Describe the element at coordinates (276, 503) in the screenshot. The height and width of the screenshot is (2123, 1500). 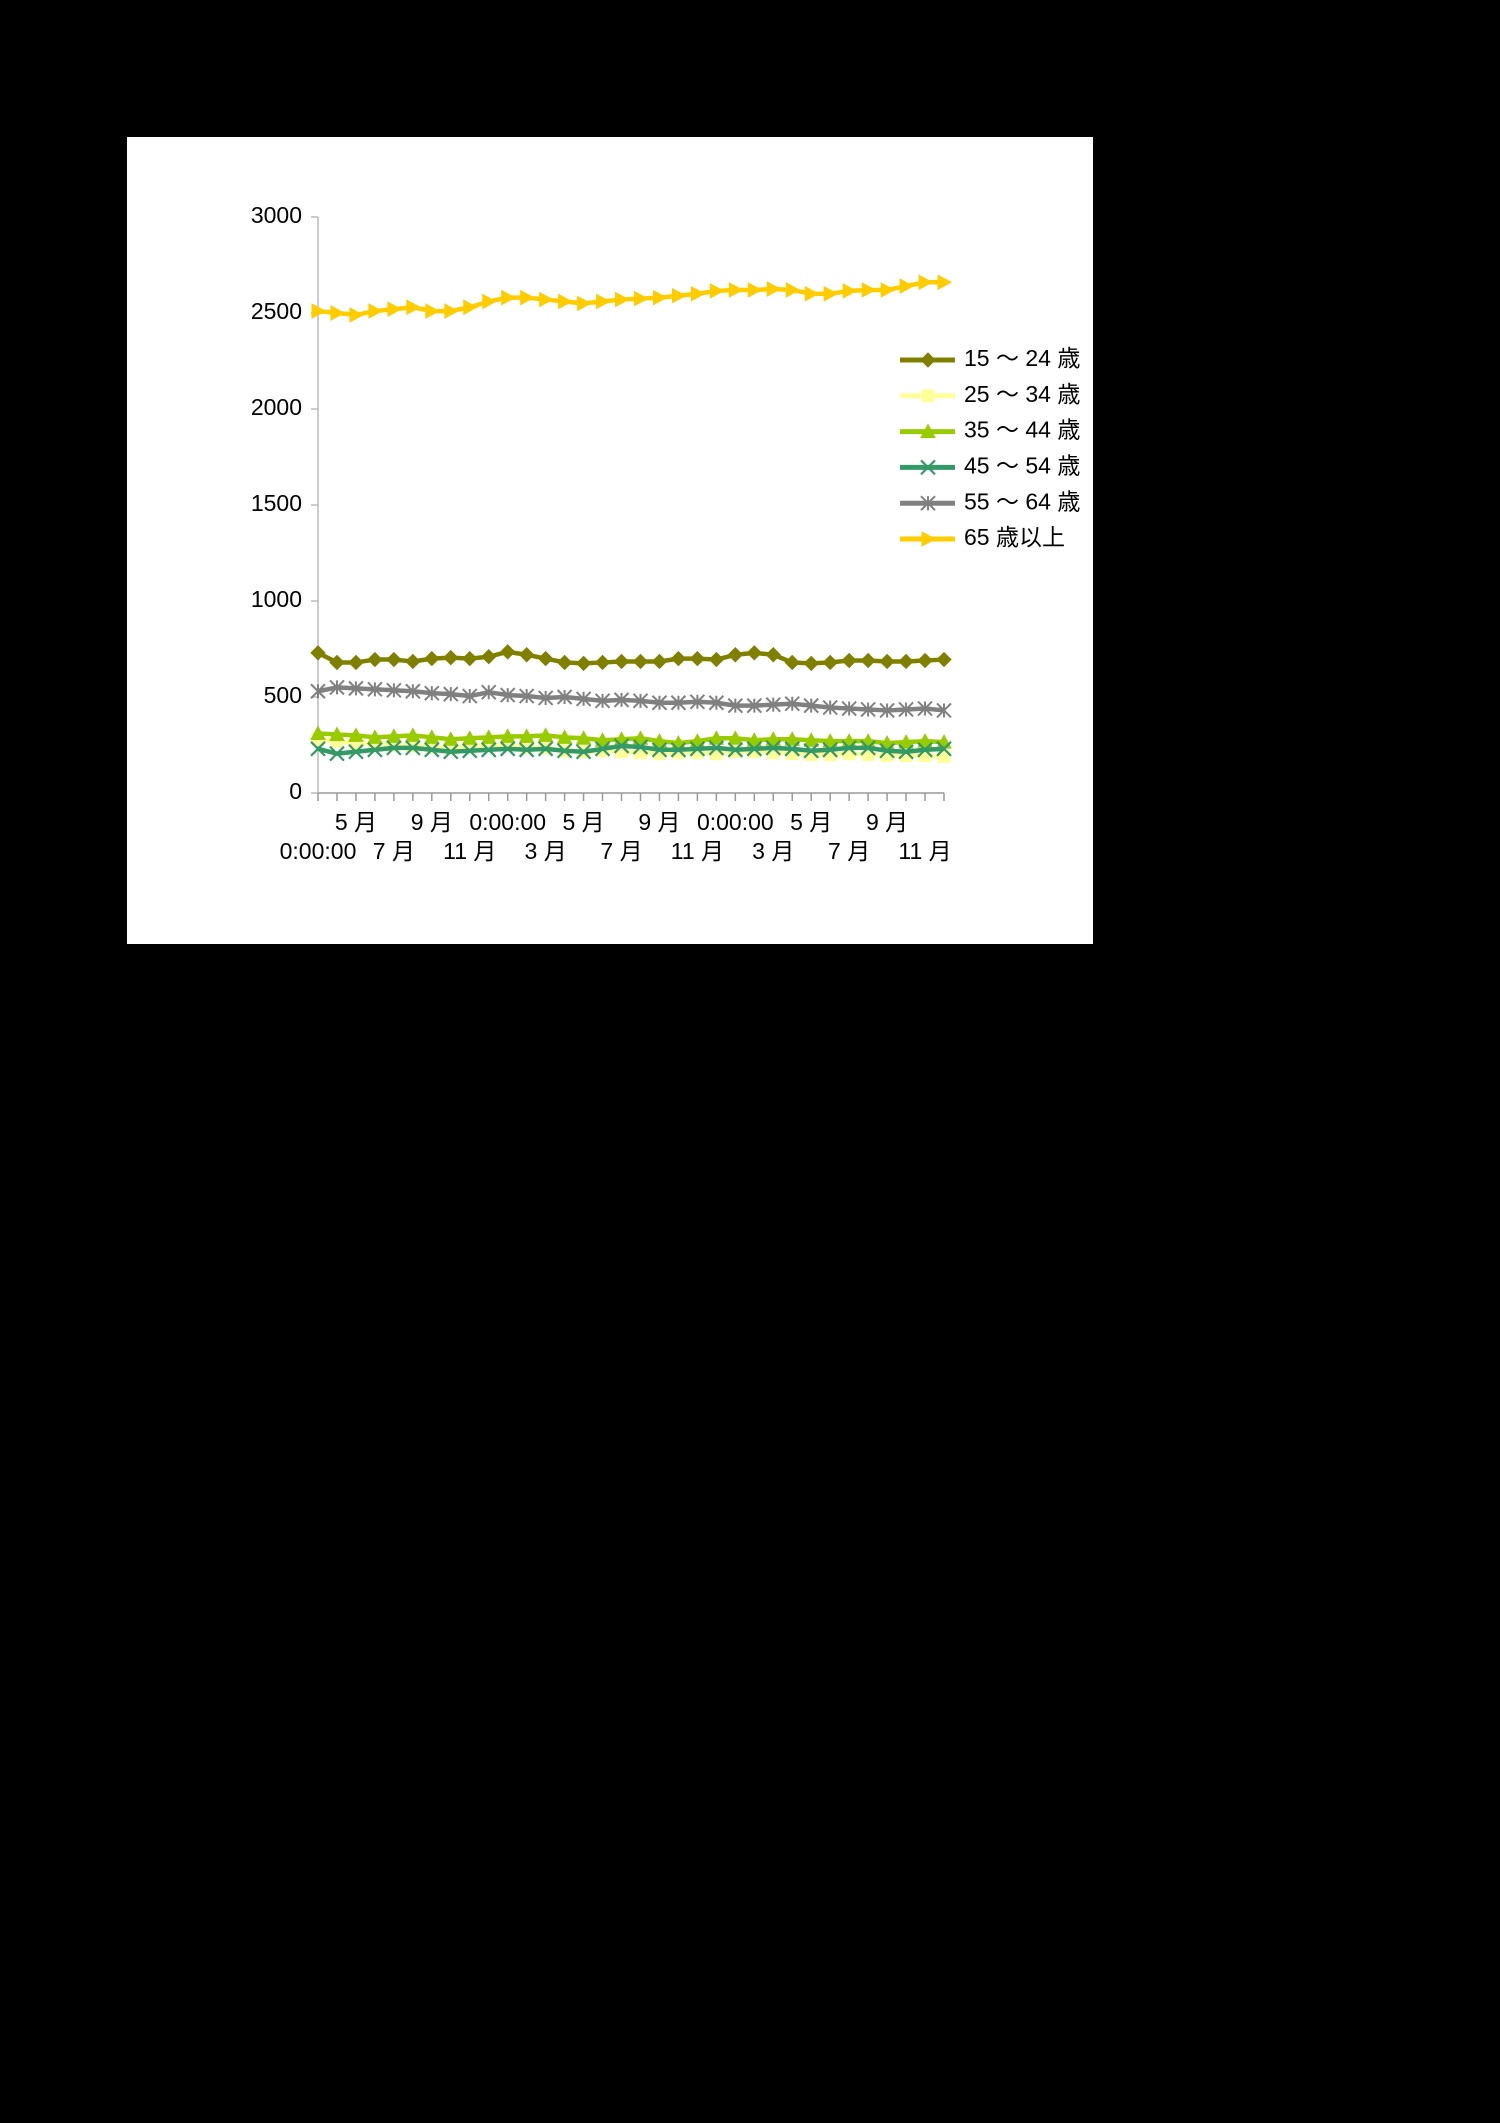
I see `y-tick-label: 1500` at that location.